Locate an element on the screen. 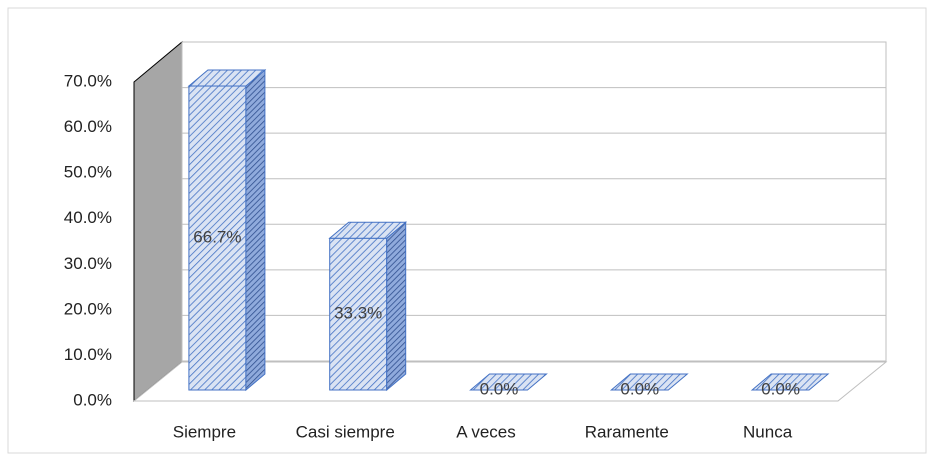 The width and height of the screenshot is (934, 461). y-tick-label: 70.0% is located at coordinates (88, 80).